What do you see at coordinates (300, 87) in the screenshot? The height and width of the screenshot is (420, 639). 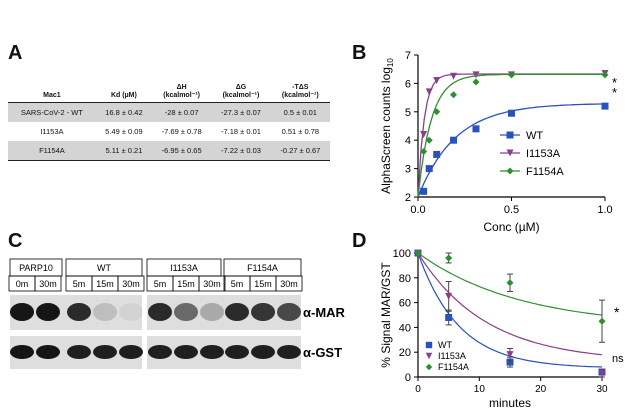 I see `header-tds-label: -TΔS` at bounding box center [300, 87].